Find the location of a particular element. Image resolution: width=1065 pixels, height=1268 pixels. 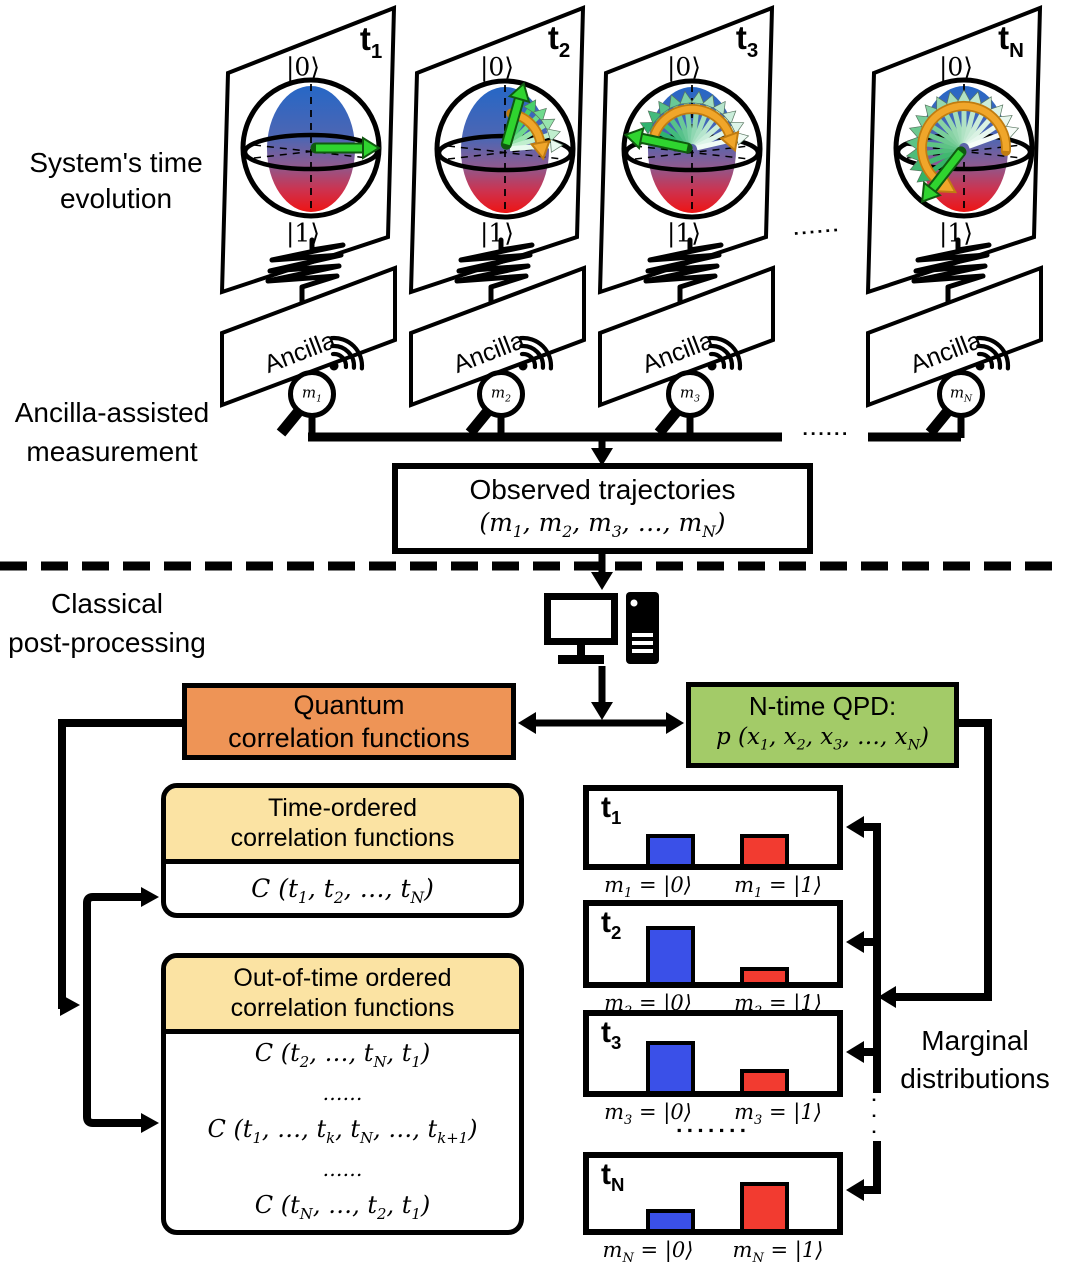

quantum-box-line2: correlation functions is located at coordinates (349, 738).